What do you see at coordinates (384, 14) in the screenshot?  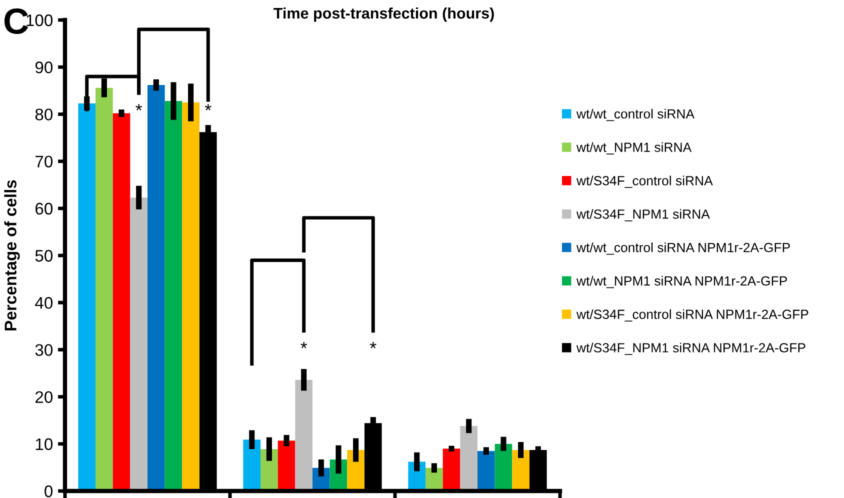 I see `chart-title: Time post-transfection (hours)` at bounding box center [384, 14].